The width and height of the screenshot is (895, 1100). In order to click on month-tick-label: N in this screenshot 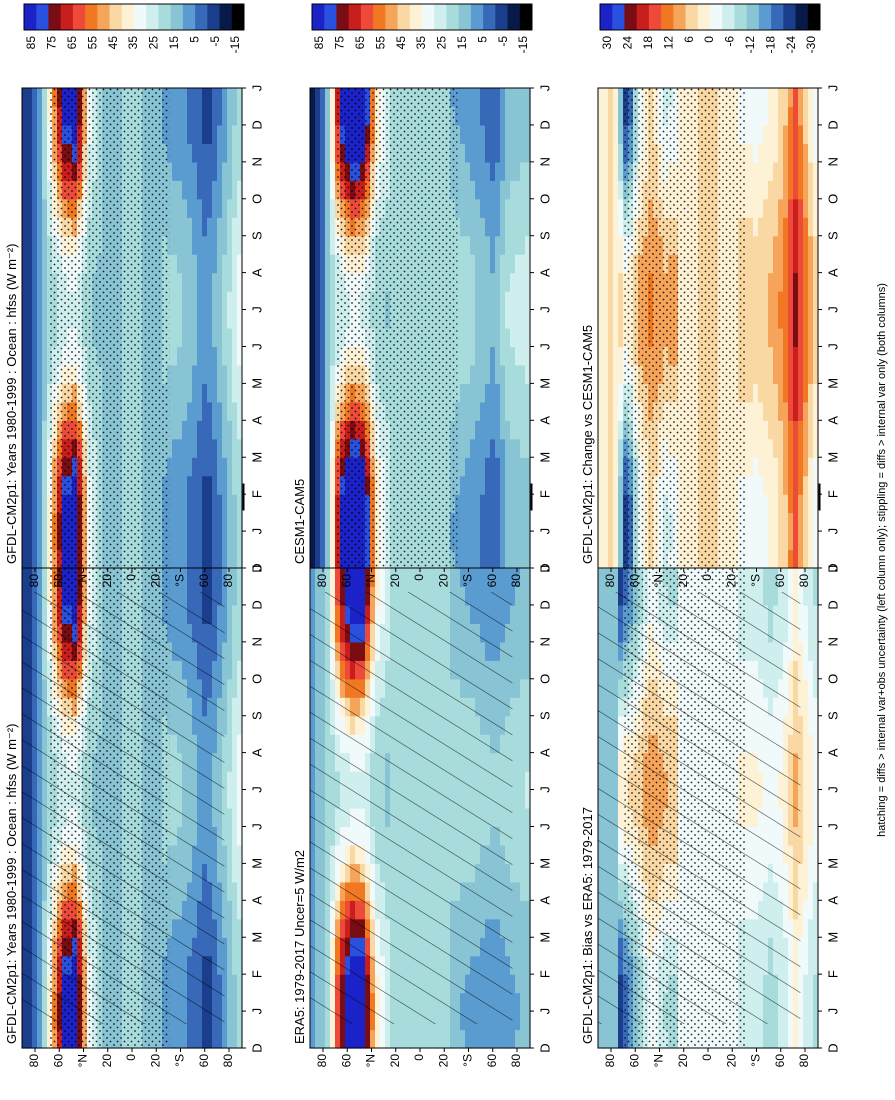, I will do `click(256, 161)`.